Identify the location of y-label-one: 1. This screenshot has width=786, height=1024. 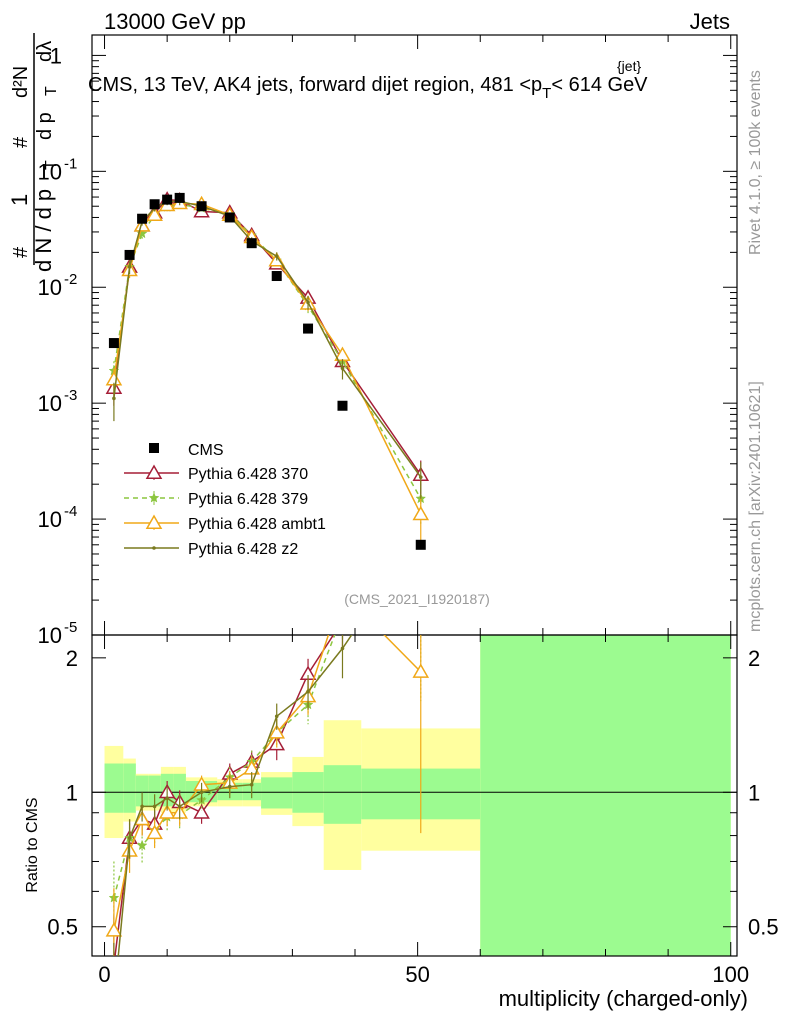
(19, 200).